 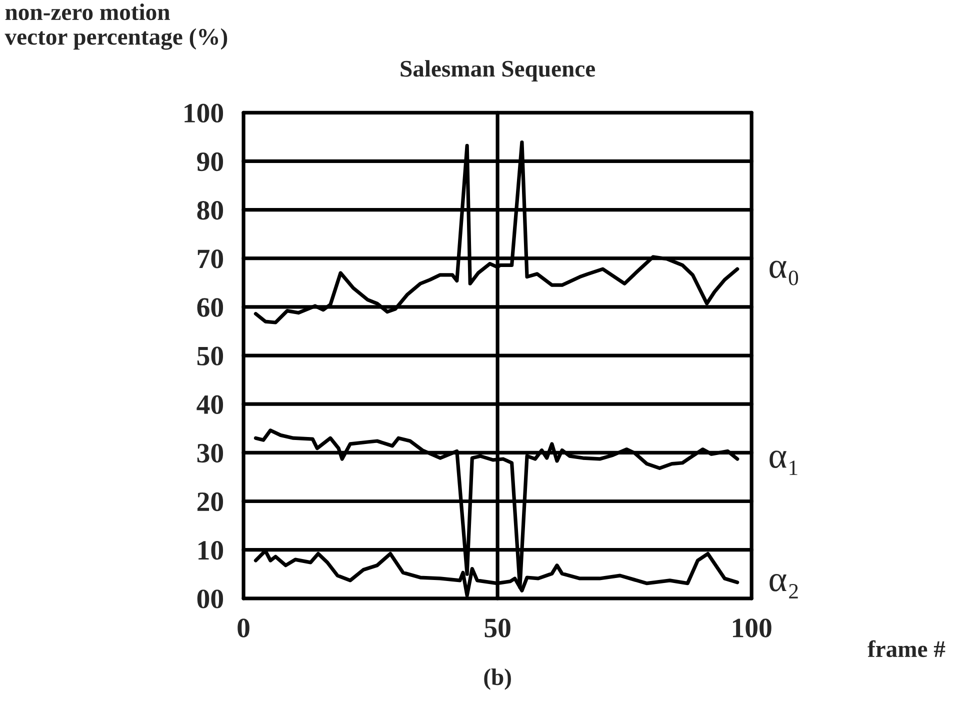 I want to click on series-label: α₁, so click(x=784, y=462).